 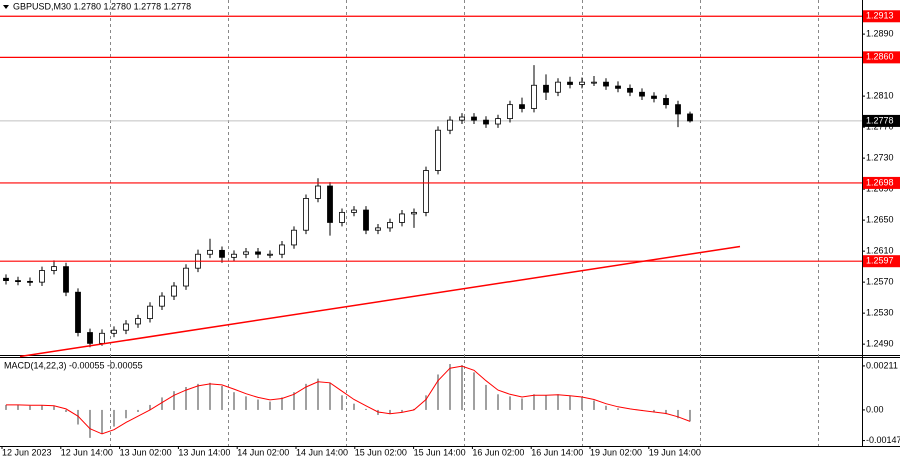 I want to click on y-tick-label: 1.2810, so click(x=880, y=95).